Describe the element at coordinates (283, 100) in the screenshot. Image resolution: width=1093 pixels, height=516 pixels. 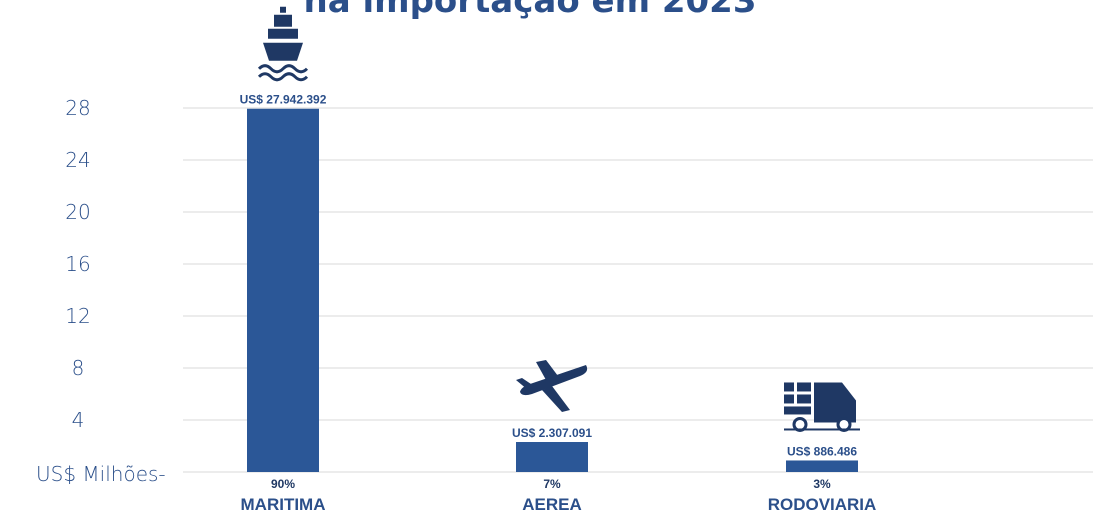
I see `value-label-maritima: US$ 27.942.392` at that location.